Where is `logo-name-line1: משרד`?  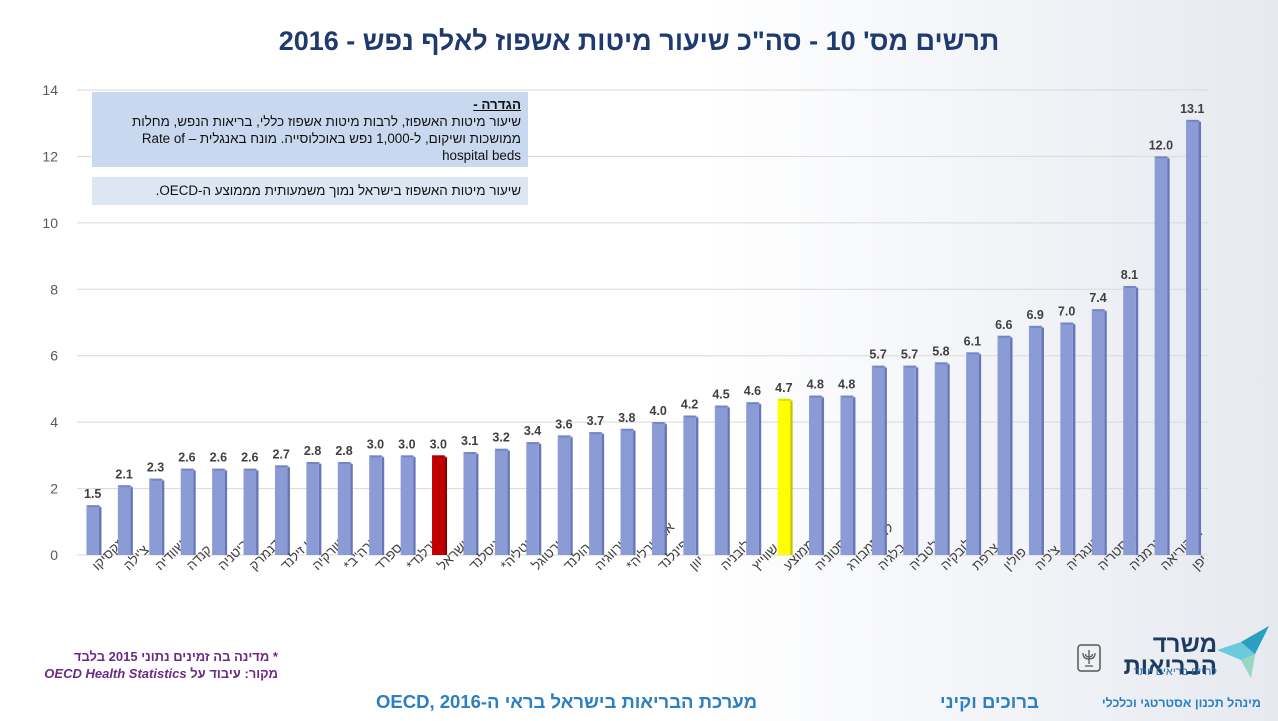 logo-name-line1: משרד is located at coordinates (1184, 644).